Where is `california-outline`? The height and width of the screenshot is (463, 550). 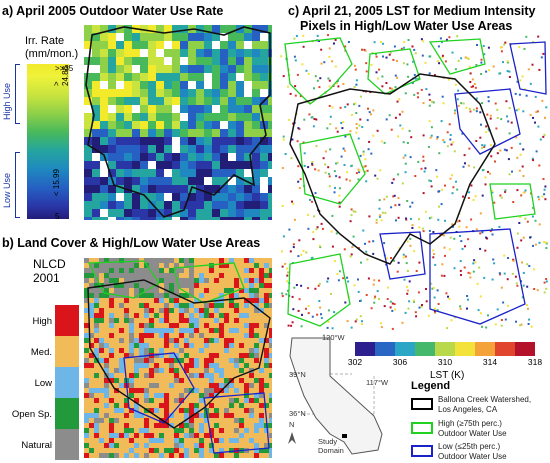 california-outline is located at coordinates (336, 396).